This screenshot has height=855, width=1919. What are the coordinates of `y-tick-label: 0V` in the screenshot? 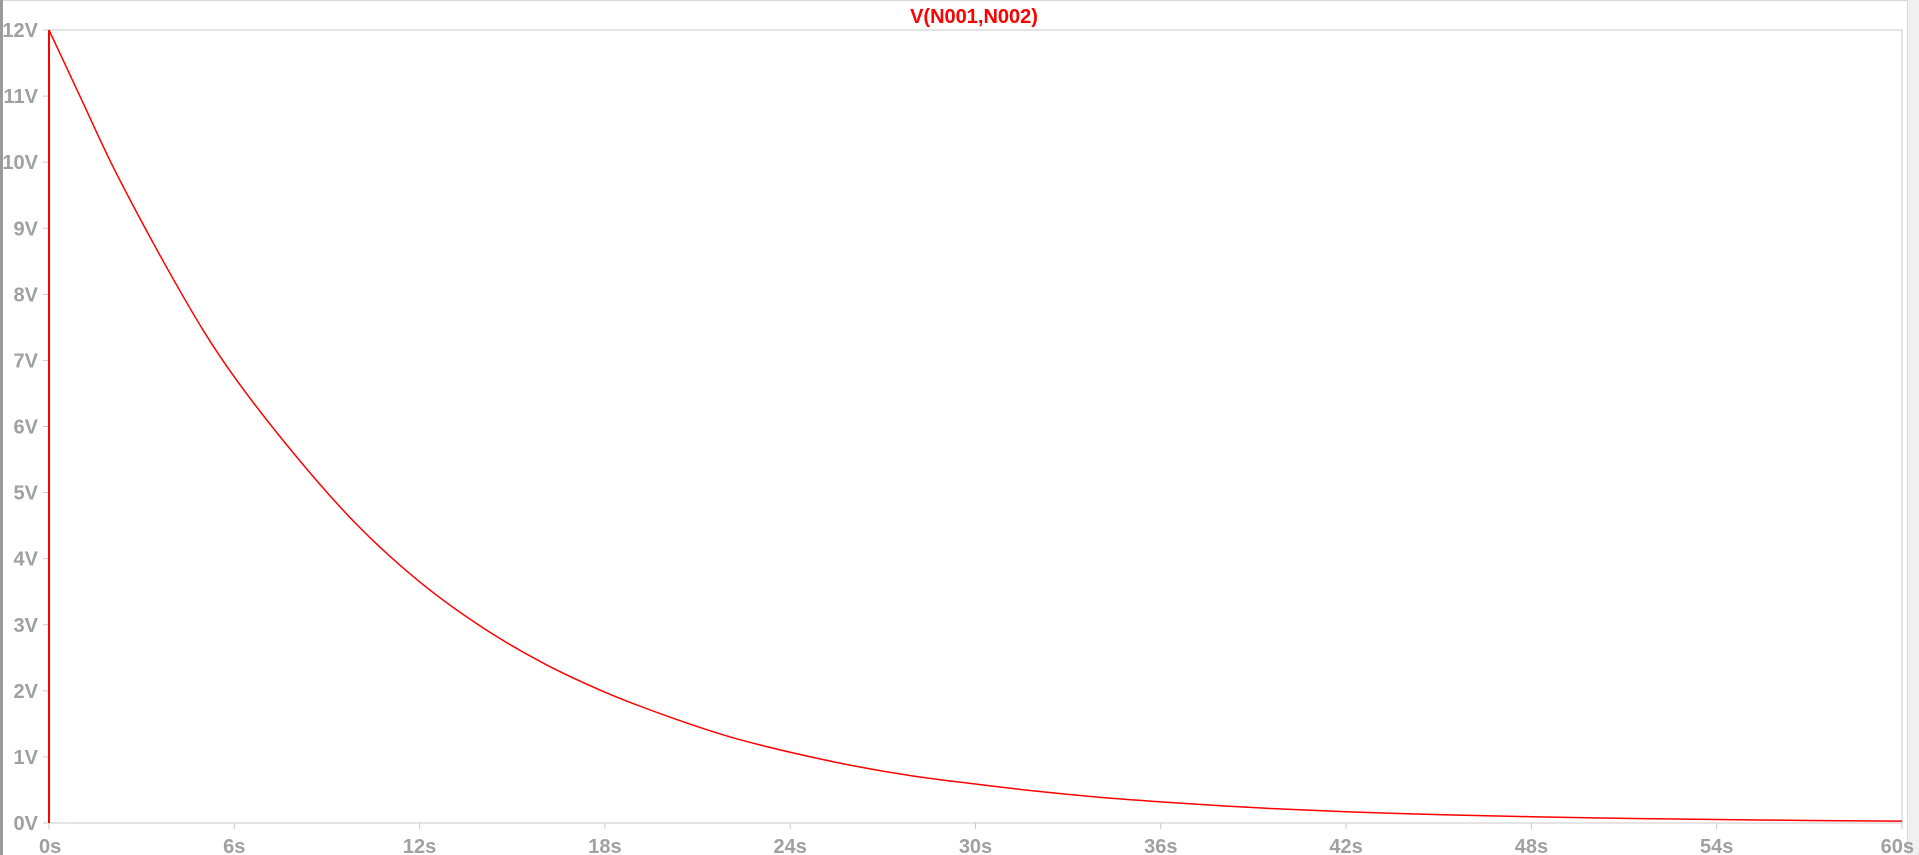 It's located at (26, 824).